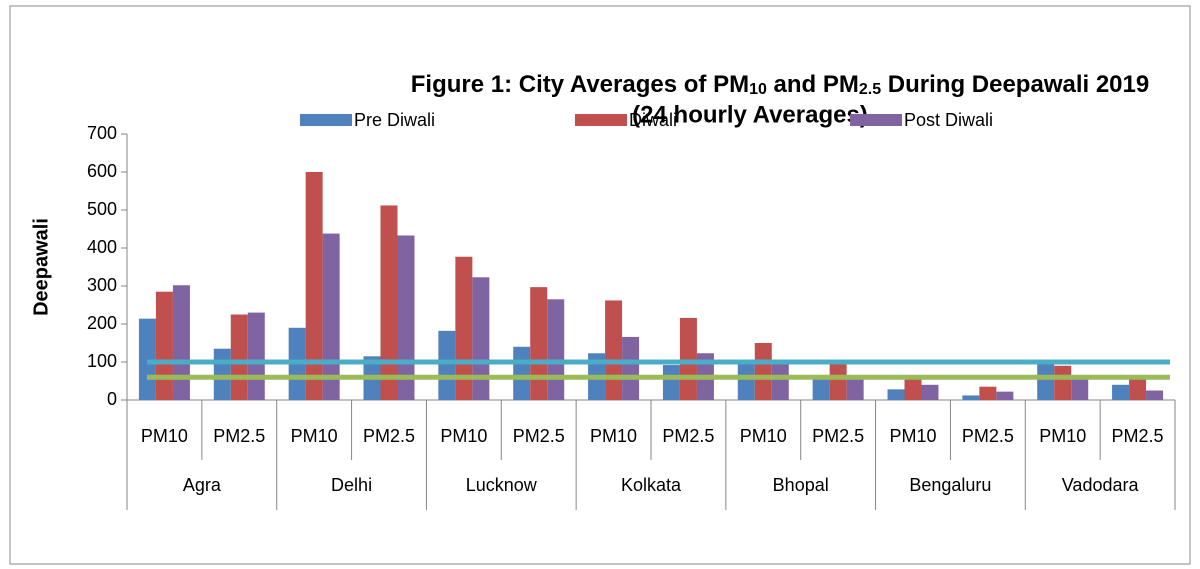 The width and height of the screenshot is (1200, 569). Describe the element at coordinates (112, 399) in the screenshot. I see `y-tick-label: 0` at that location.